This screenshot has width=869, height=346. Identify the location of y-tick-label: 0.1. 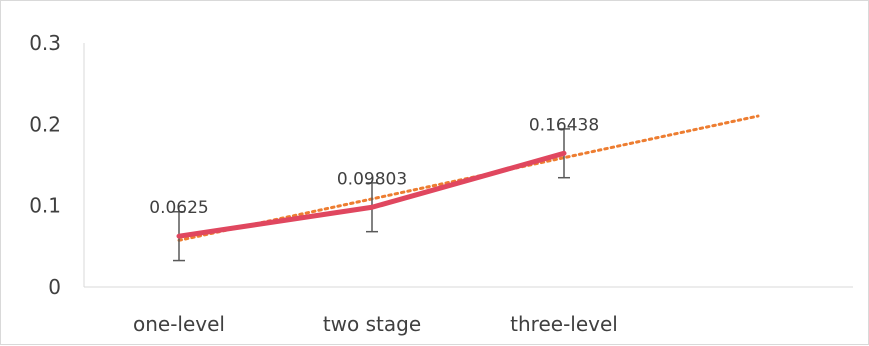
(45, 206).